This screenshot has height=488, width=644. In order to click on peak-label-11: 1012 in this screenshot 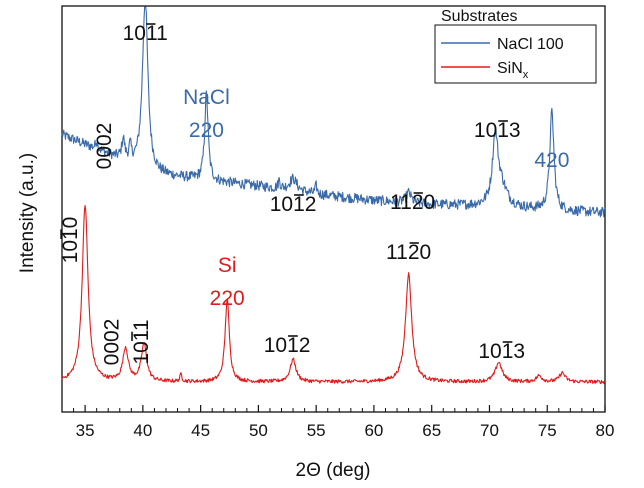, I will do `click(287, 345)`.